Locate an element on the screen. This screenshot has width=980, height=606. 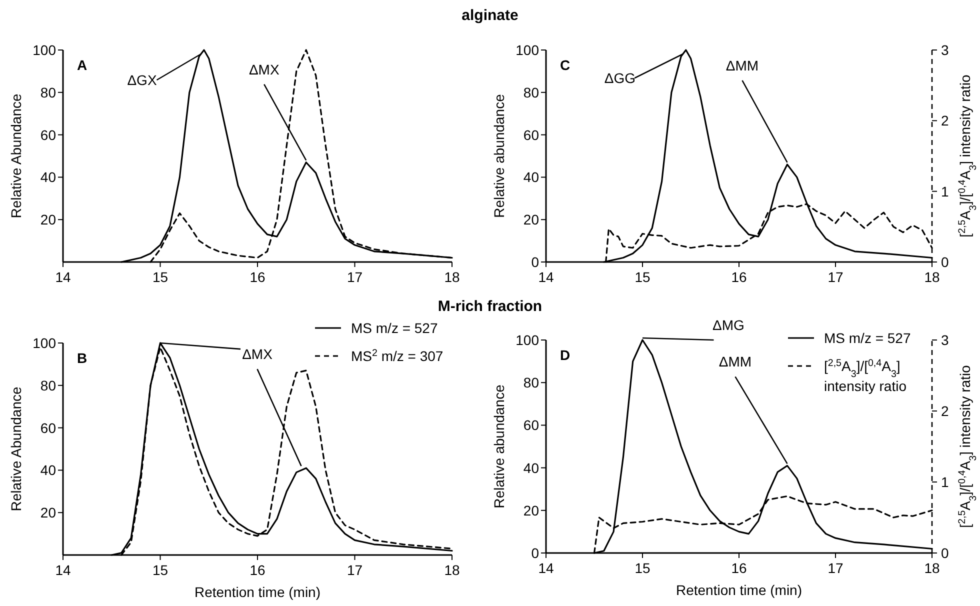
annotation: ΔGX is located at coordinates (142, 80).